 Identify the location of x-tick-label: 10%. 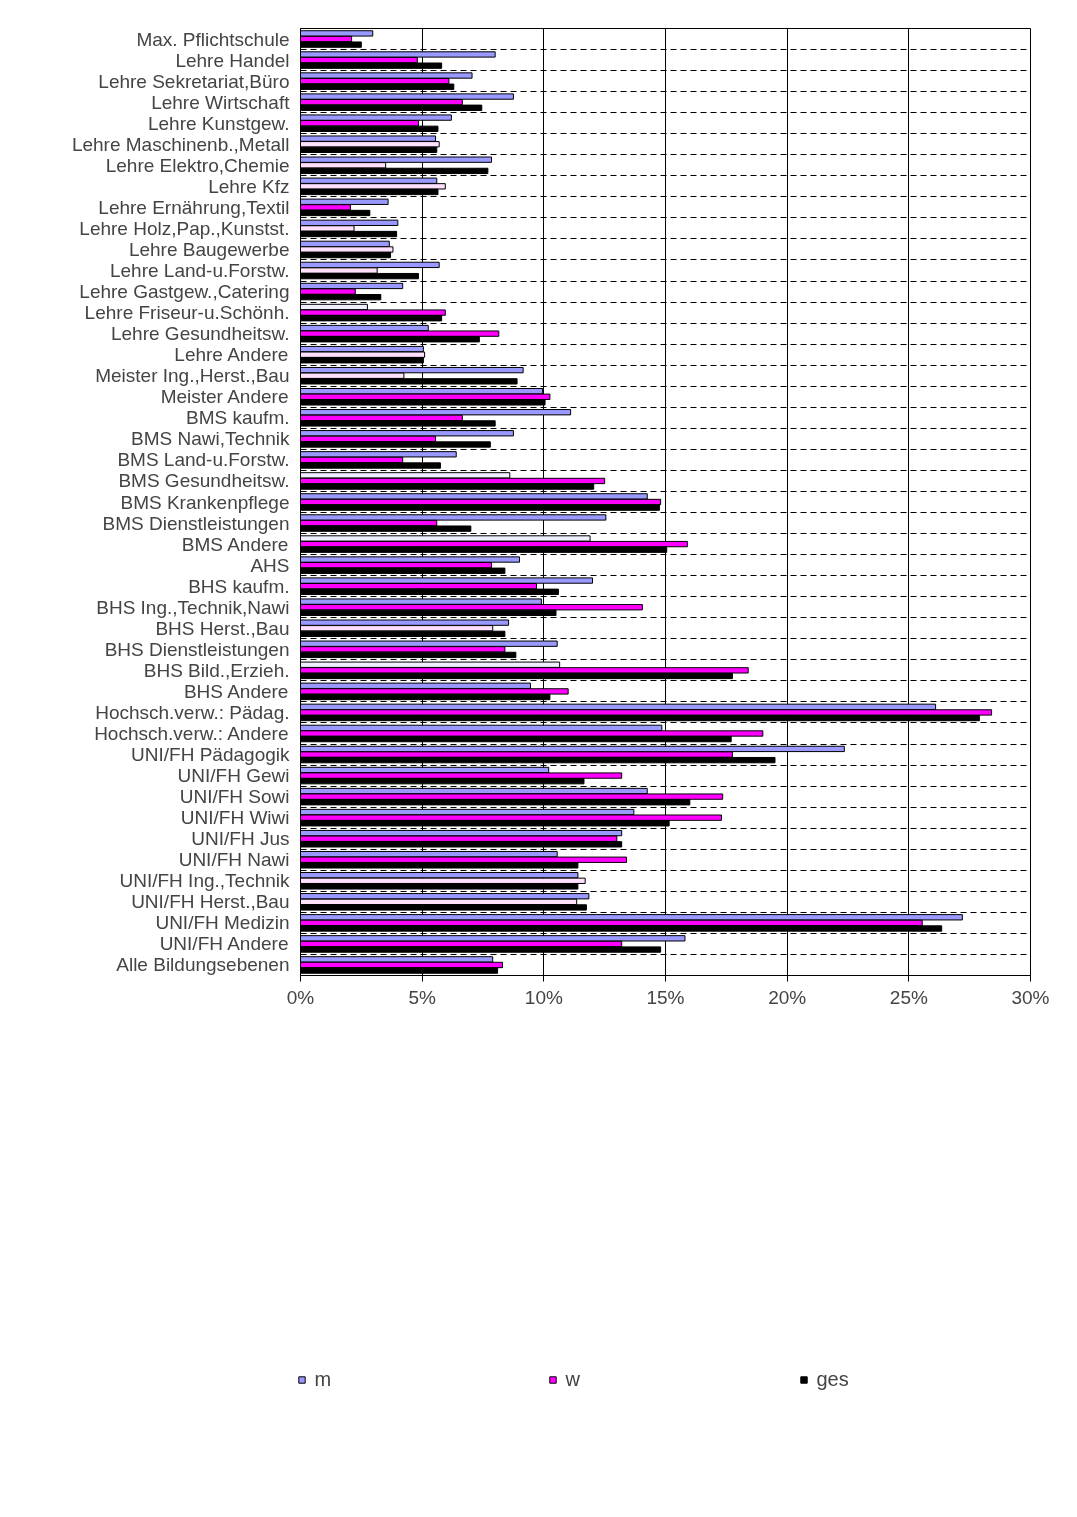
(543, 997).